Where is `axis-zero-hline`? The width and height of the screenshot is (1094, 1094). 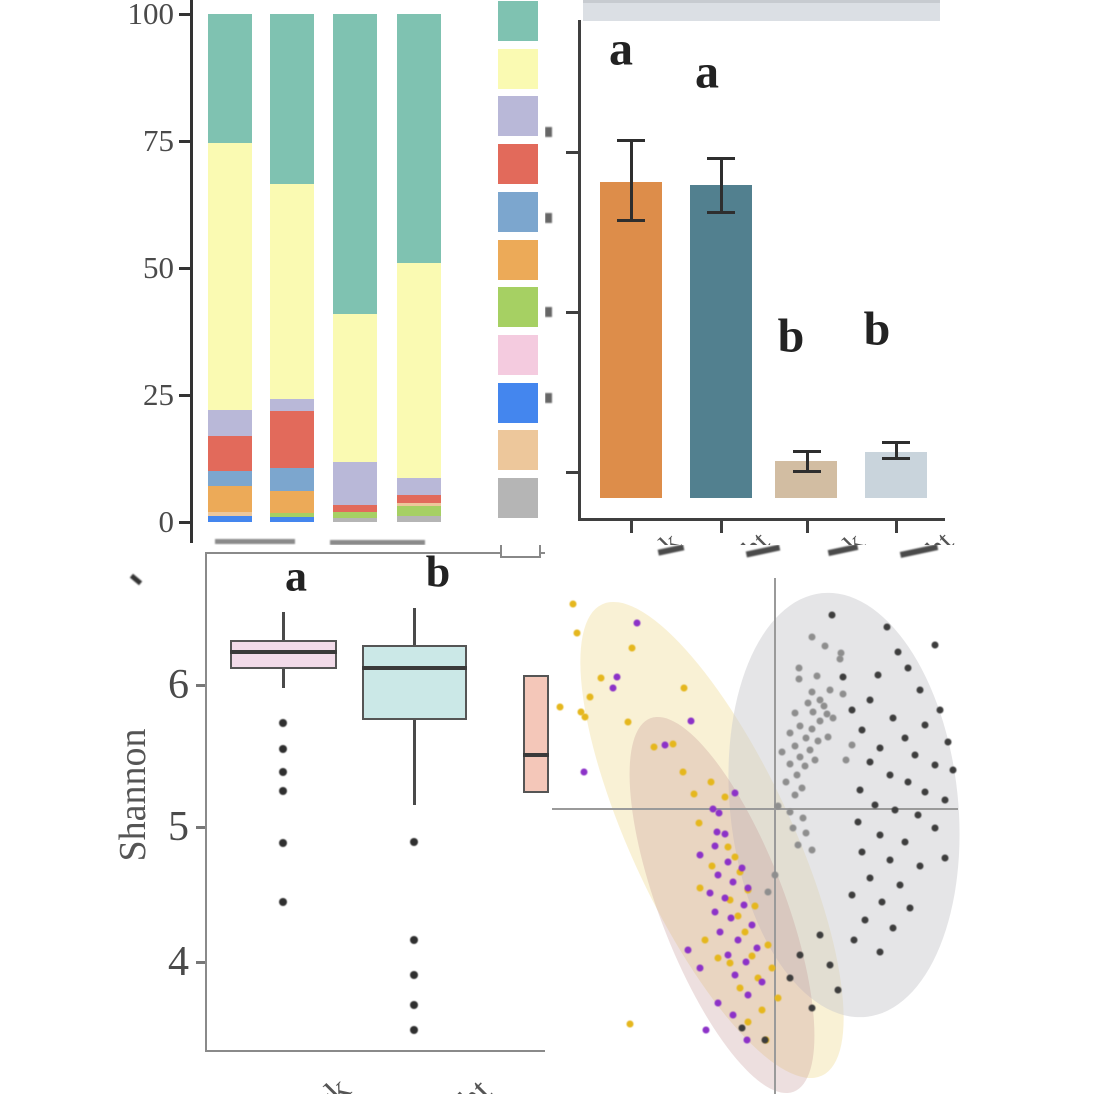
axis-zero-hline is located at coordinates (755, 809).